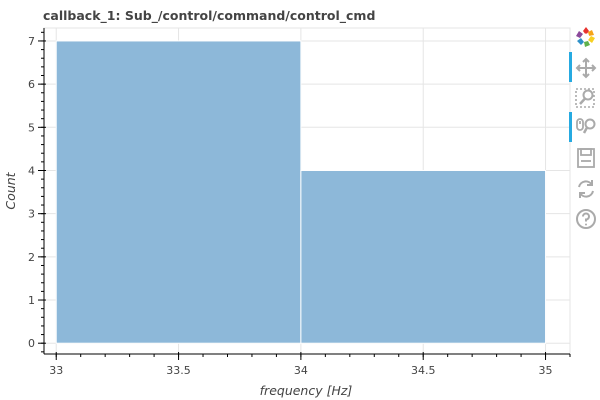 This screenshot has width=600, height=400. Describe the element at coordinates (586, 68) in the screenshot. I see `pan-icon` at that location.